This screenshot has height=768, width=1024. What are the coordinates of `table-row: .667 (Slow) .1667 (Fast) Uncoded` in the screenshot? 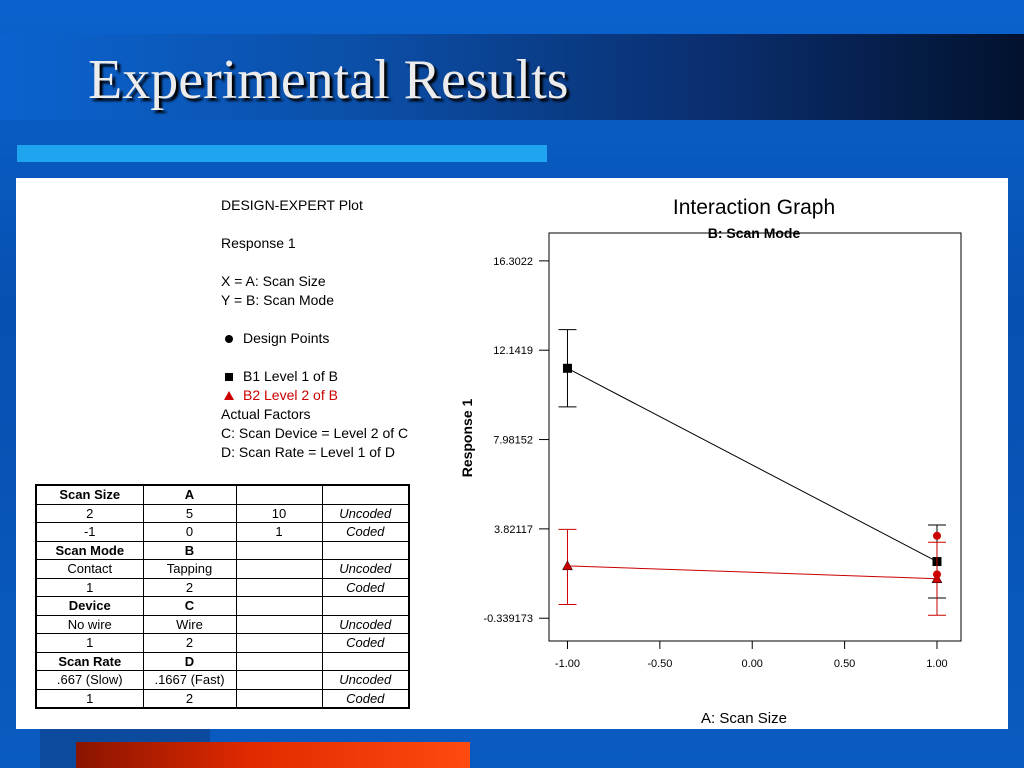 It's located at (222, 680).